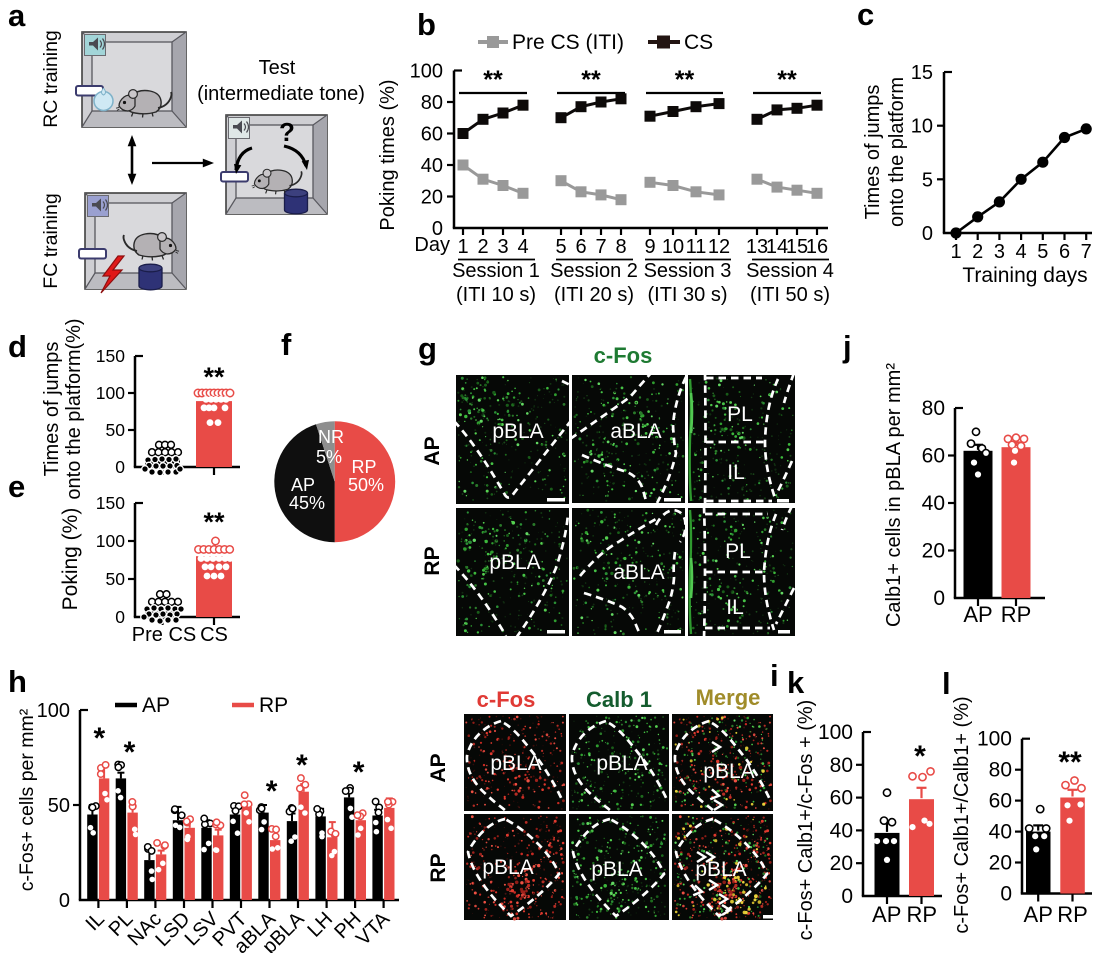  I want to click on svg-text: Merge, so click(728, 697).